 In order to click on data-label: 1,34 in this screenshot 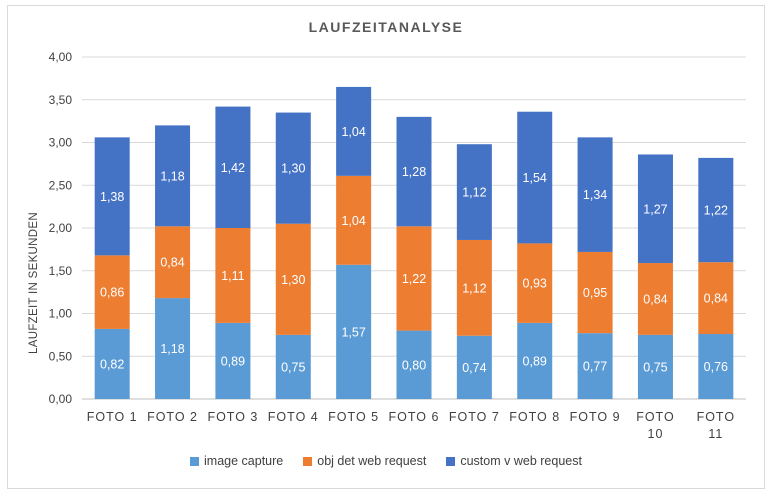, I will do `click(595, 195)`.